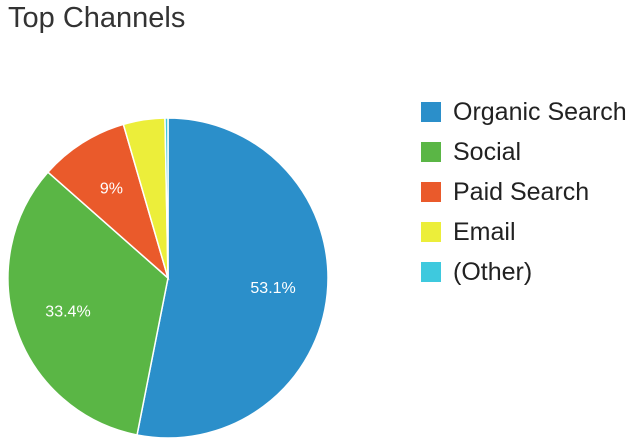 The image size is (641, 445). What do you see at coordinates (540, 111) in the screenshot?
I see `legend-label: Organic Search` at bounding box center [540, 111].